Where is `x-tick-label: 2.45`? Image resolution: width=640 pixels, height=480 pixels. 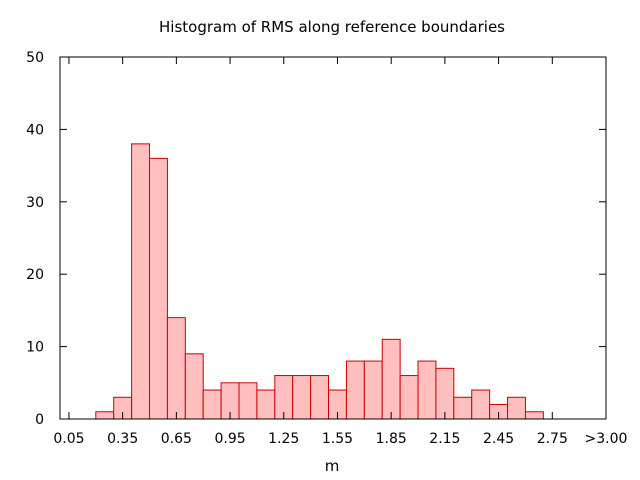 x-tick-label: 2.45 is located at coordinates (498, 439).